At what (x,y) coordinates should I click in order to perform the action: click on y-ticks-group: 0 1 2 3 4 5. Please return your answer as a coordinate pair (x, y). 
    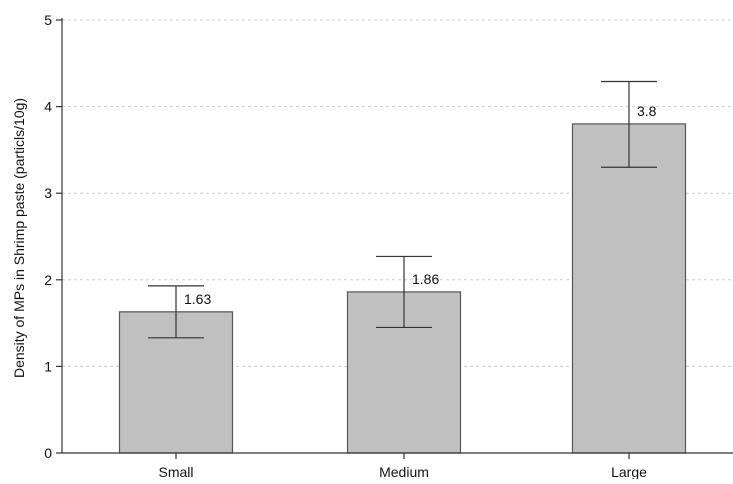
    Looking at the image, I should click on (53, 236).